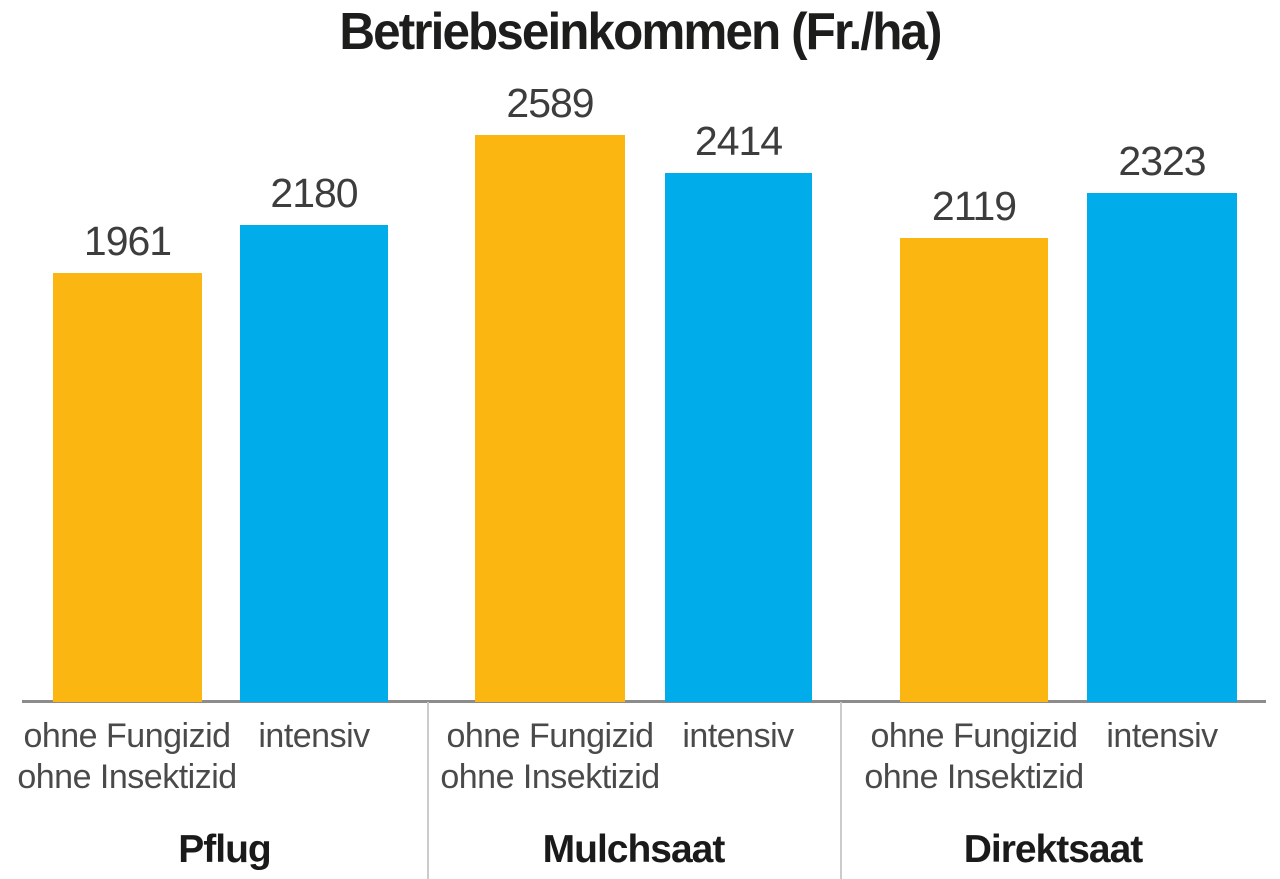 The height and width of the screenshot is (879, 1280). I want to click on bar-mulchsaat-intensiv: 2414, so click(738, 410).